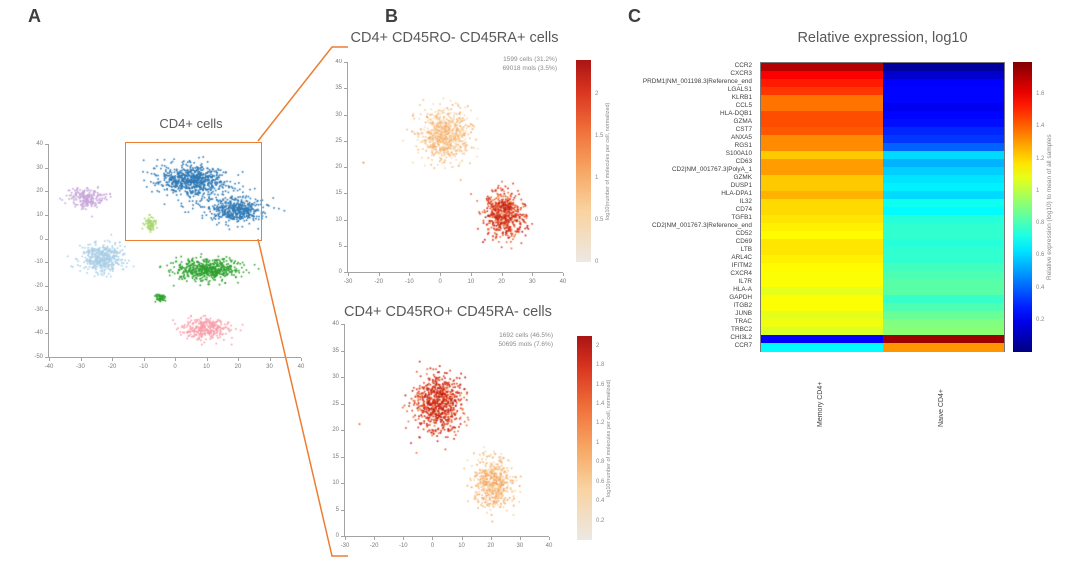 Image resolution: width=1080 pixels, height=583 pixels. I want to click on y-tick-label: 10, so click(335, 483).